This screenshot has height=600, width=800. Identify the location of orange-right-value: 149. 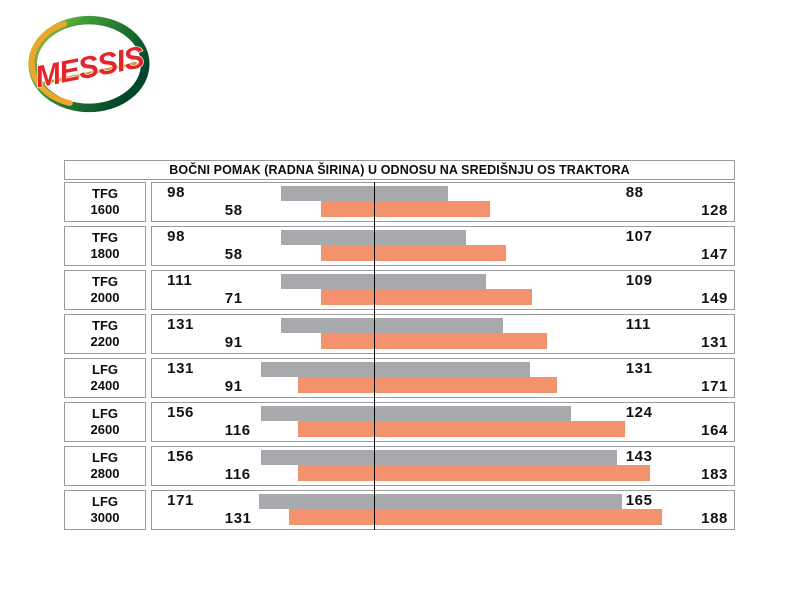
(714, 298).